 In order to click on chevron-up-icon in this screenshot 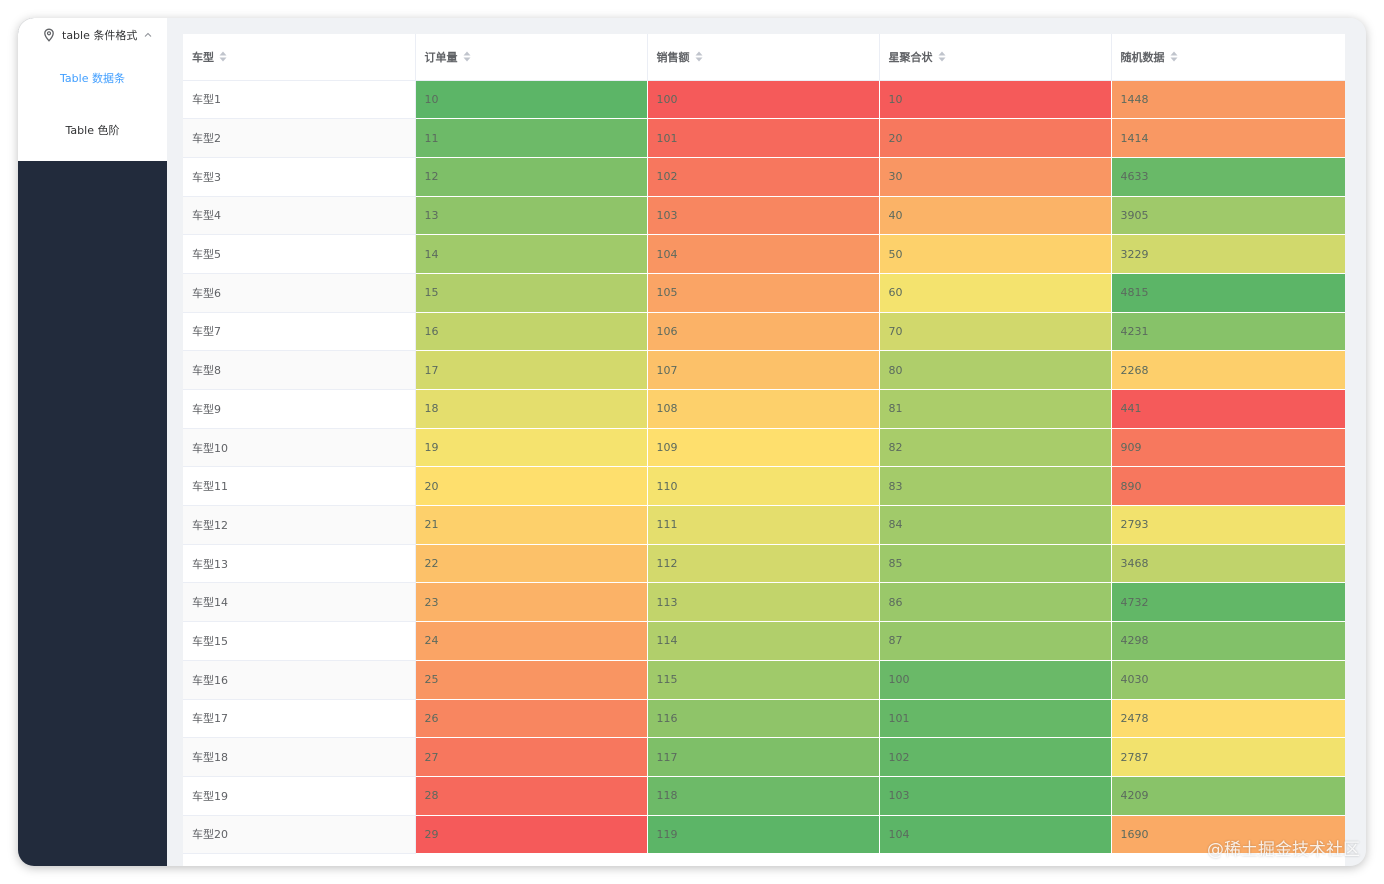, I will do `click(148, 34)`.